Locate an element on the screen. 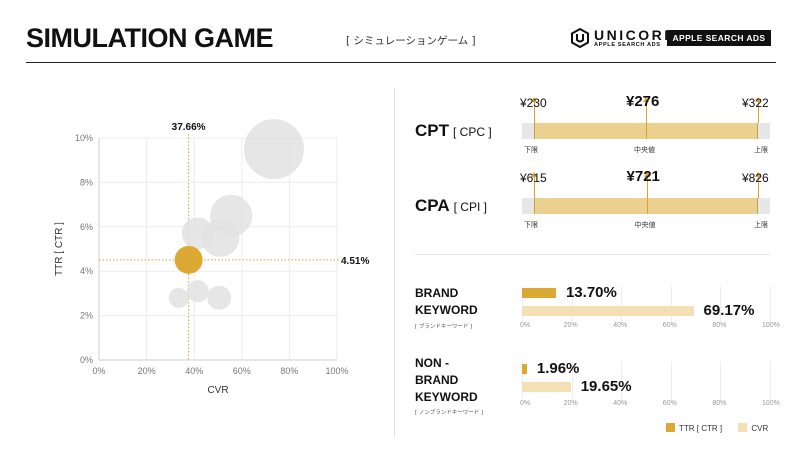 Image resolution: width=800 pixels, height=450 pixels. metric-label-cpt: CPT [ CPC ] is located at coordinates (453, 131).